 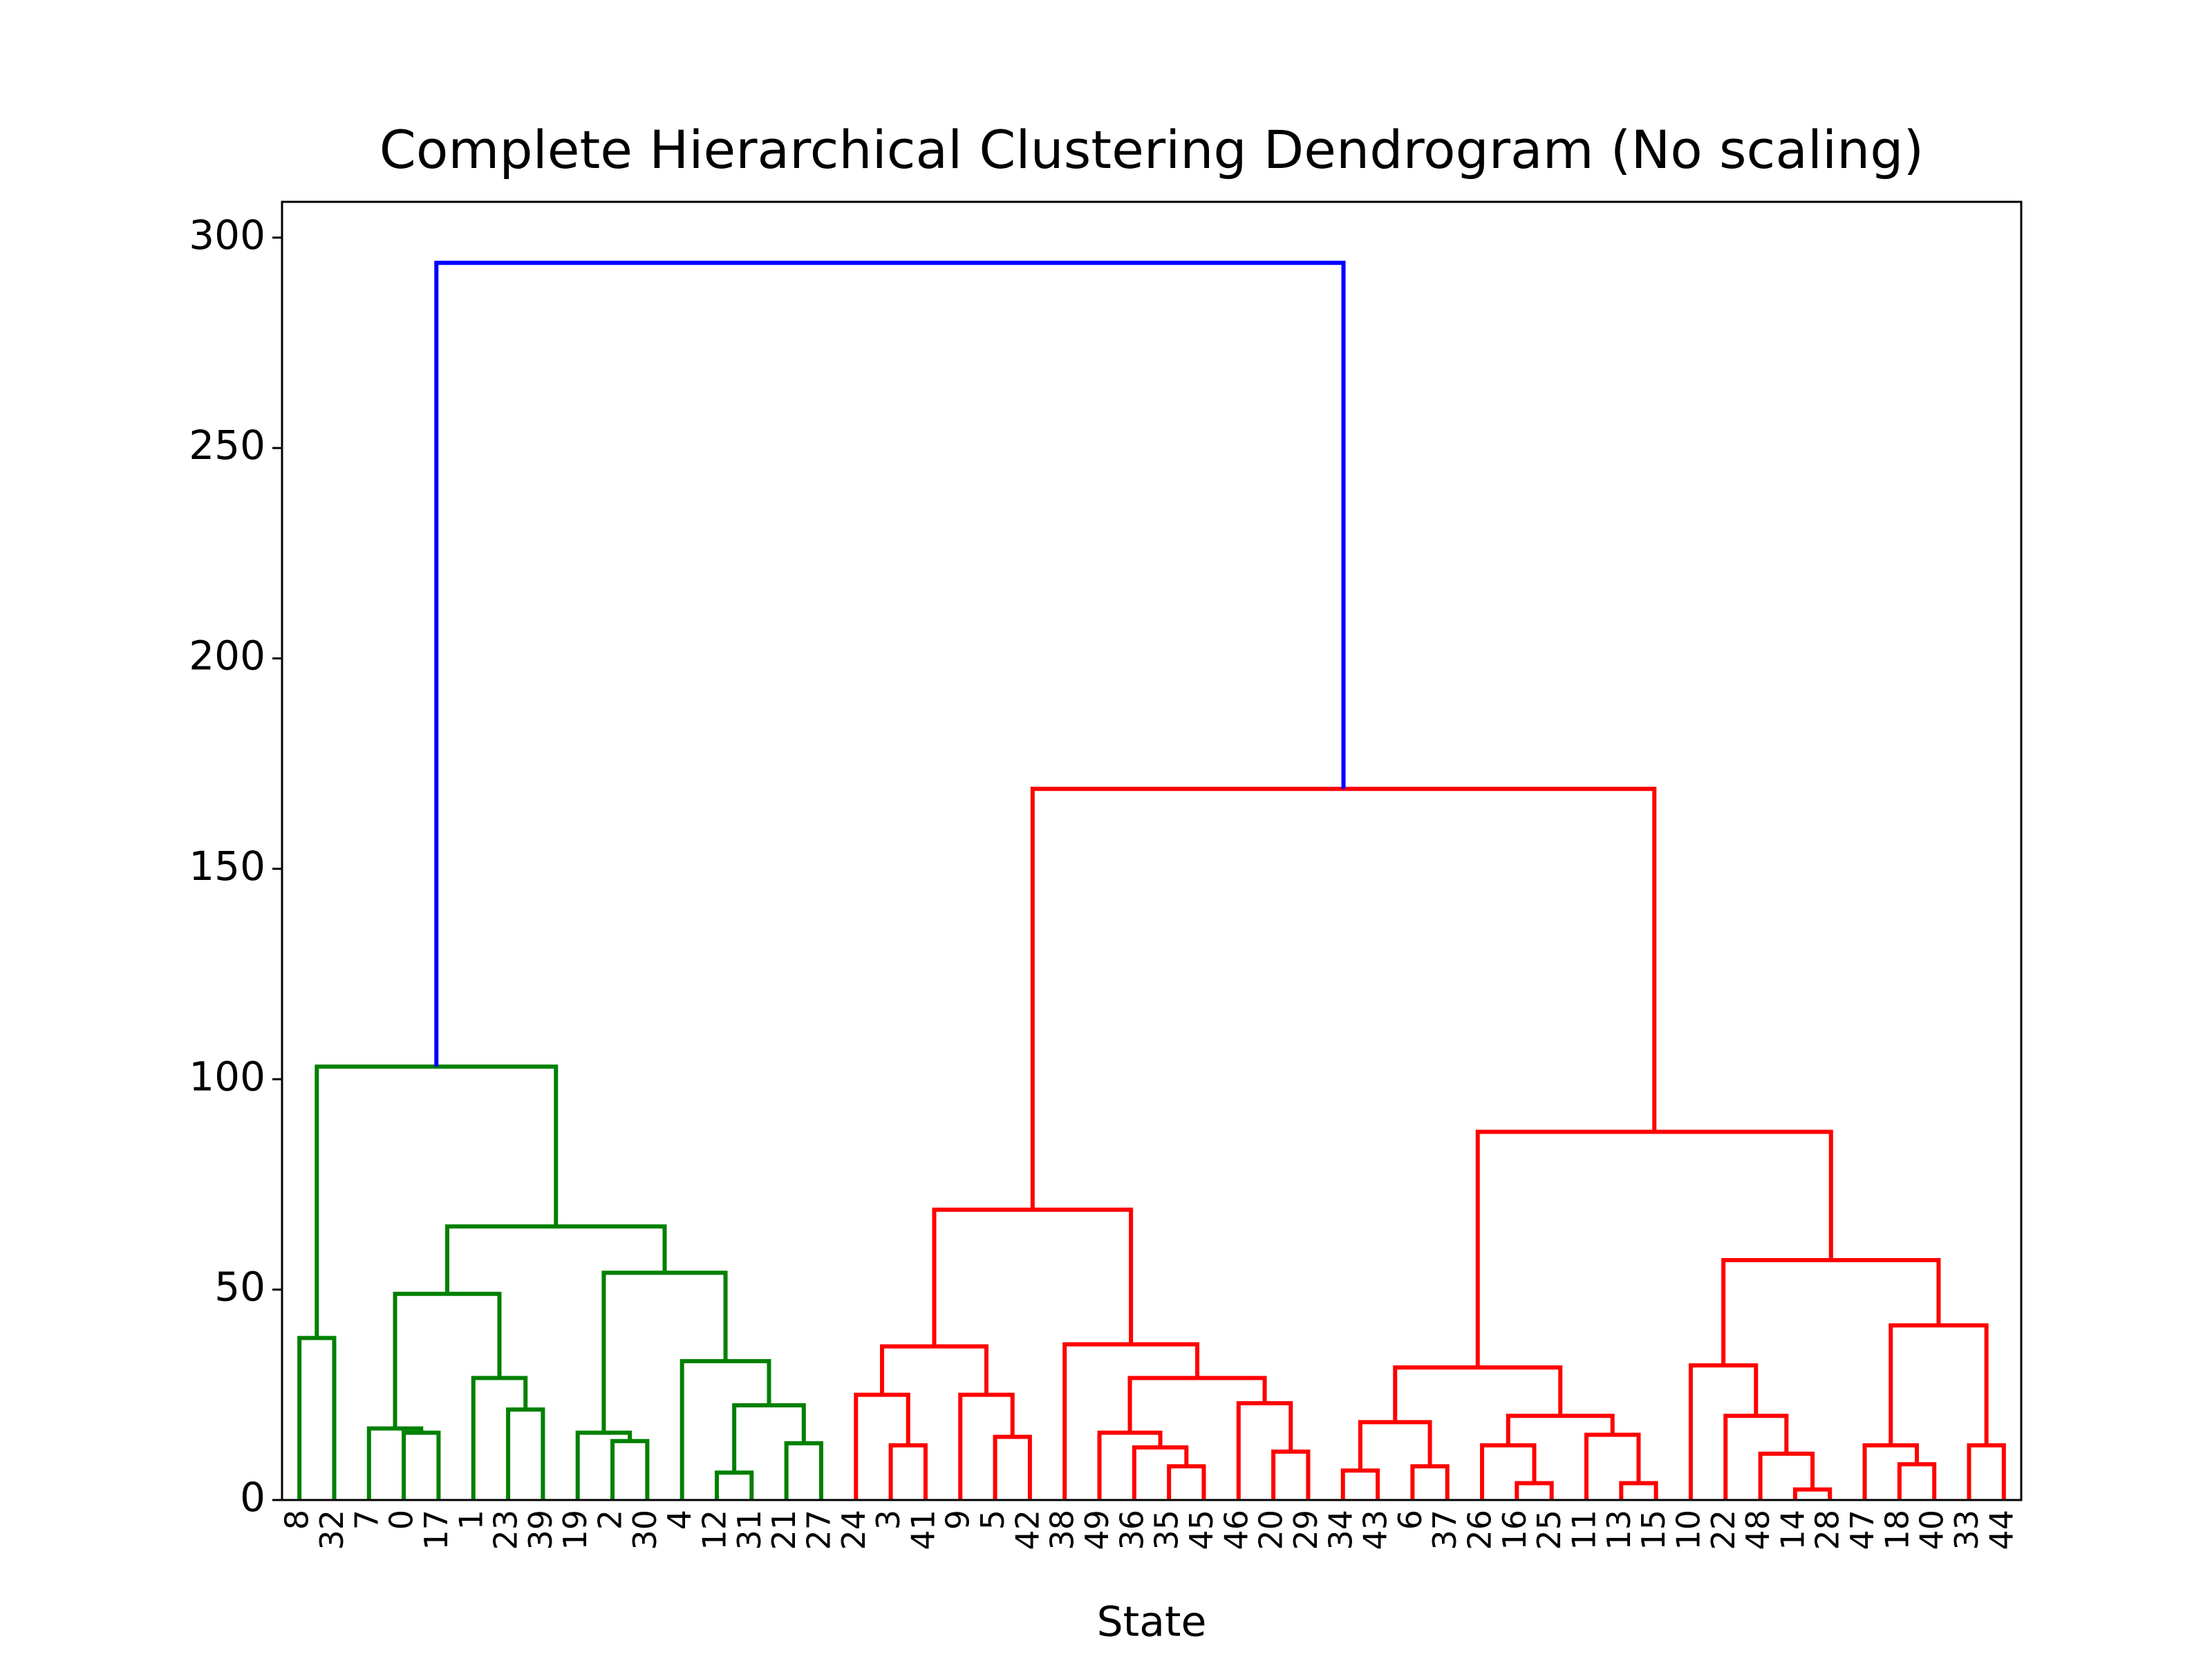 What do you see at coordinates (1131, 1530) in the screenshot?
I see `leaf-label: 36` at bounding box center [1131, 1530].